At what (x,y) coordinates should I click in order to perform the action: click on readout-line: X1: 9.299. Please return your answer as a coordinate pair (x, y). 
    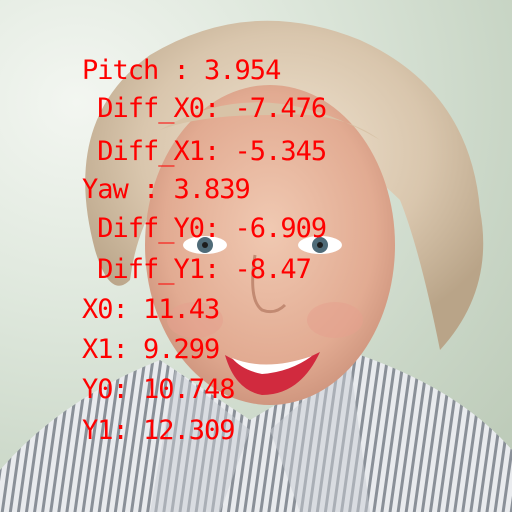
    Looking at the image, I should click on (151, 349).